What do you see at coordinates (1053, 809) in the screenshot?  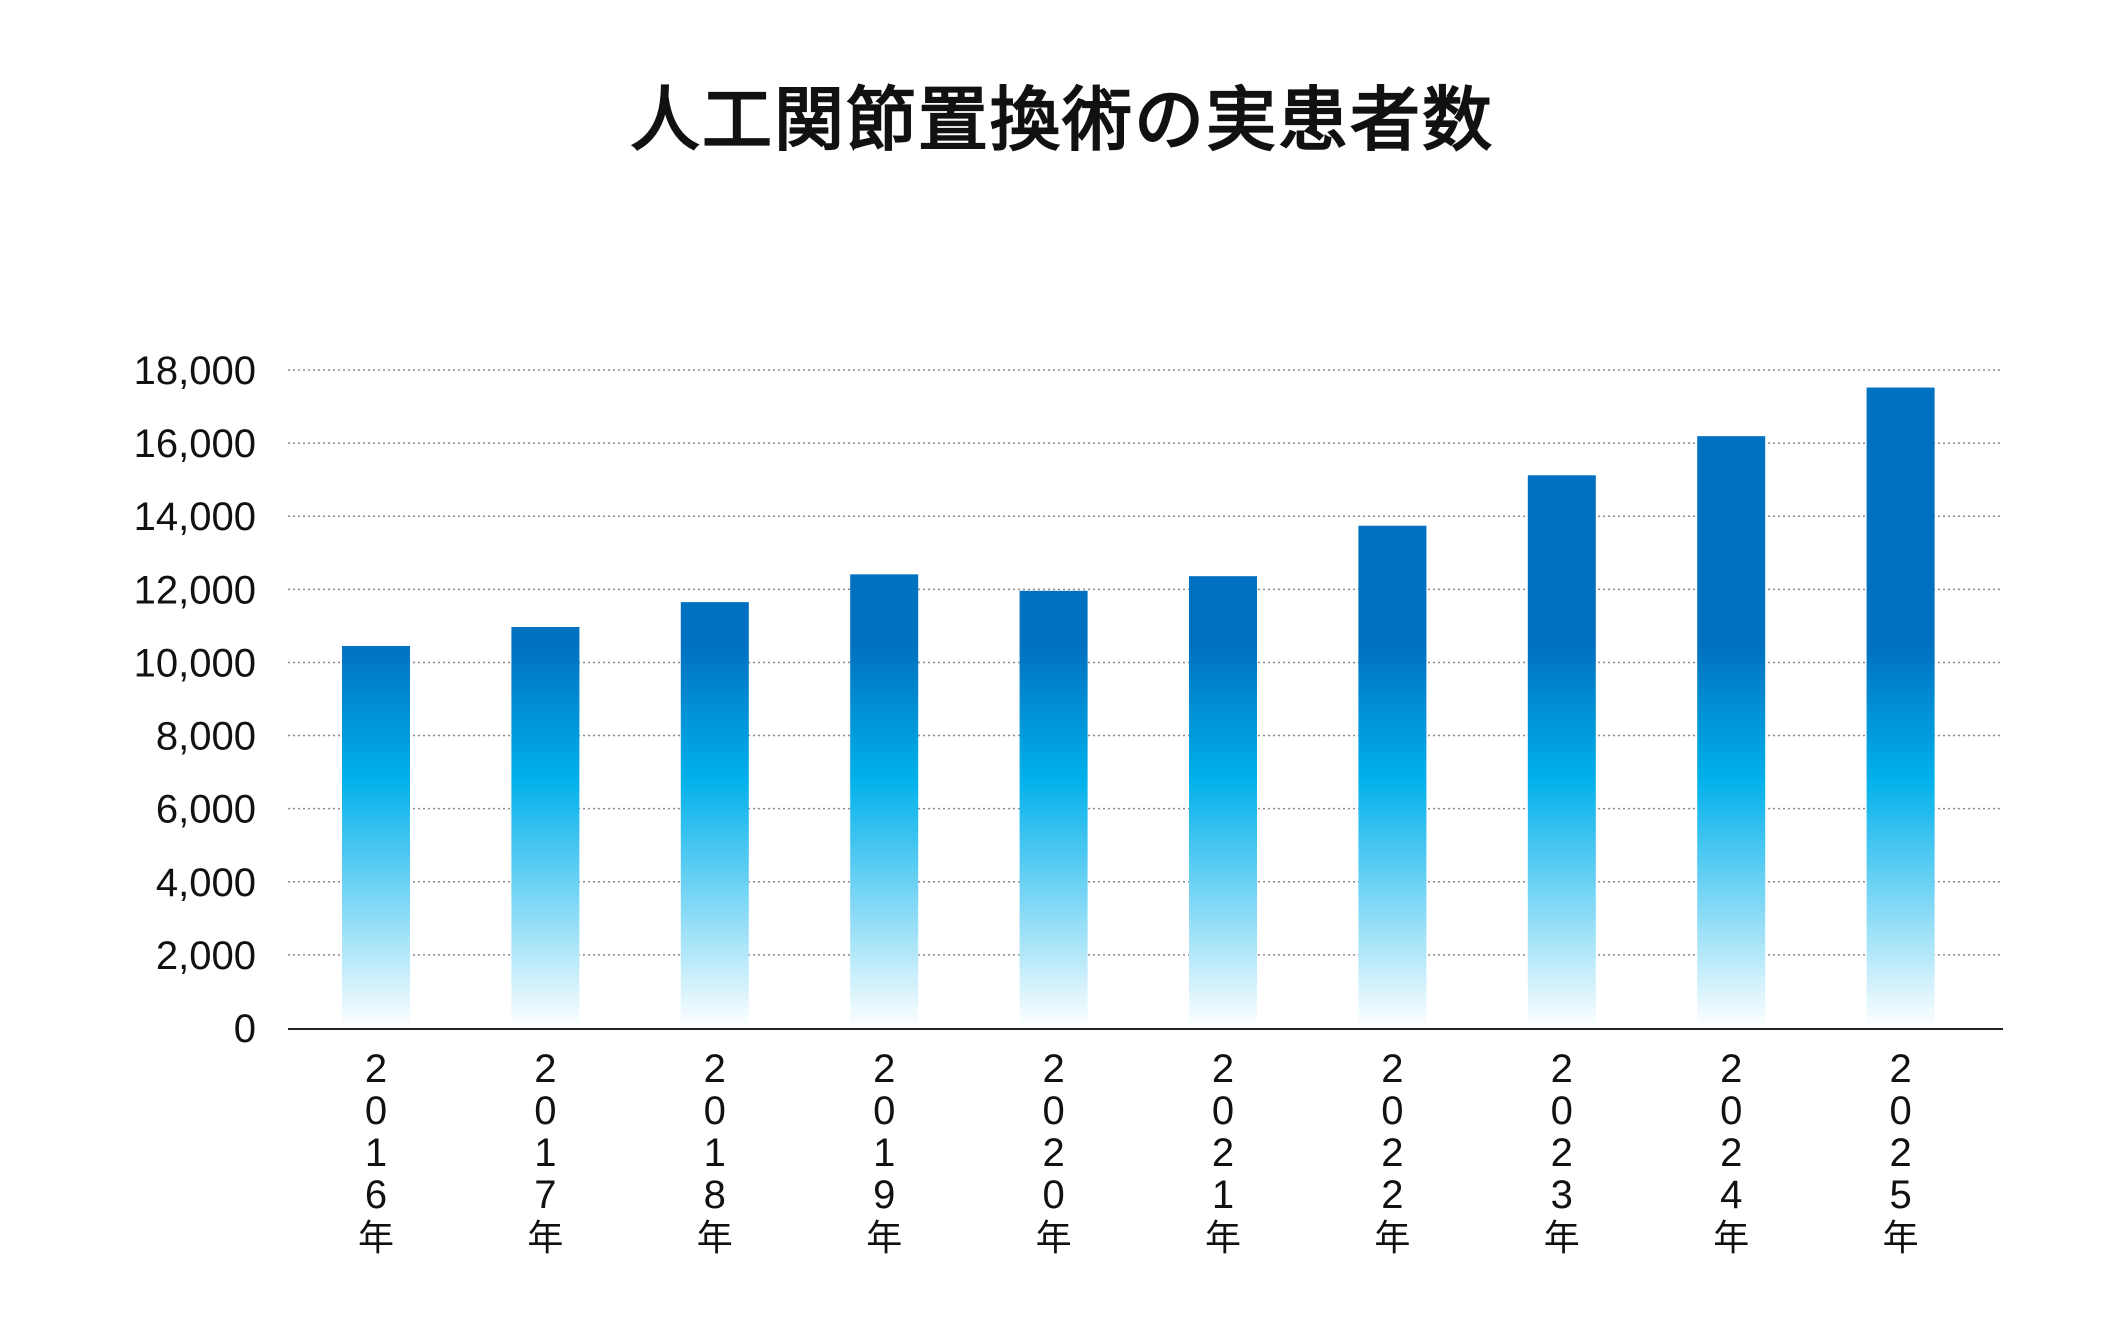 I see `bar-2020年` at bounding box center [1053, 809].